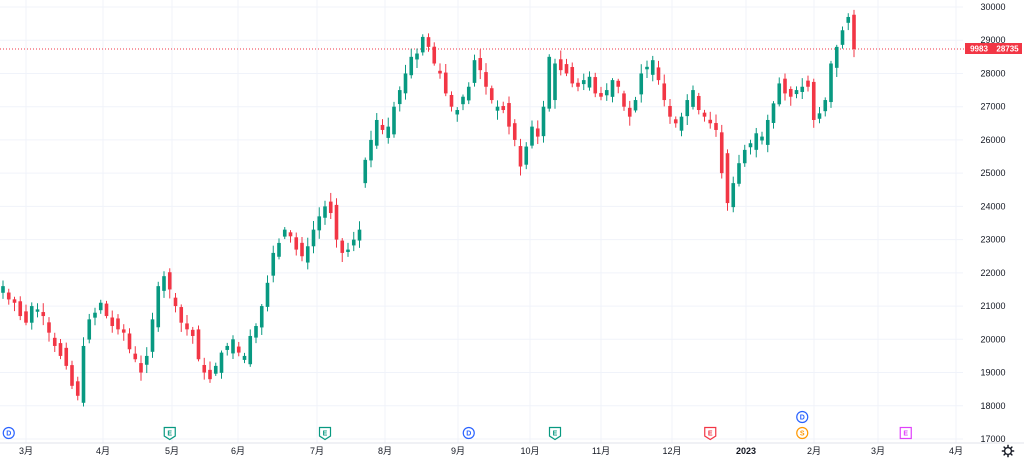 The image size is (1024, 464). I want to click on event-markers: D E E D E E S D E, so click(457, 425).